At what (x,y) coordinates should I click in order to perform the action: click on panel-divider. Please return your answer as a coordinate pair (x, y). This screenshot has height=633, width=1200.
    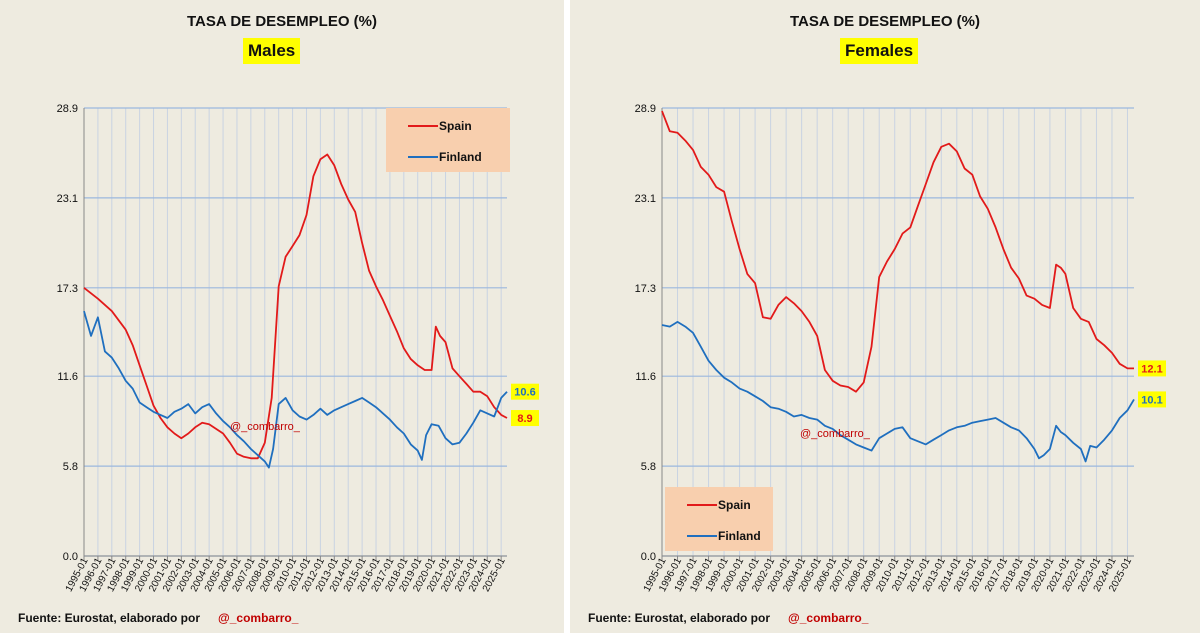
    Looking at the image, I should click on (567, 316).